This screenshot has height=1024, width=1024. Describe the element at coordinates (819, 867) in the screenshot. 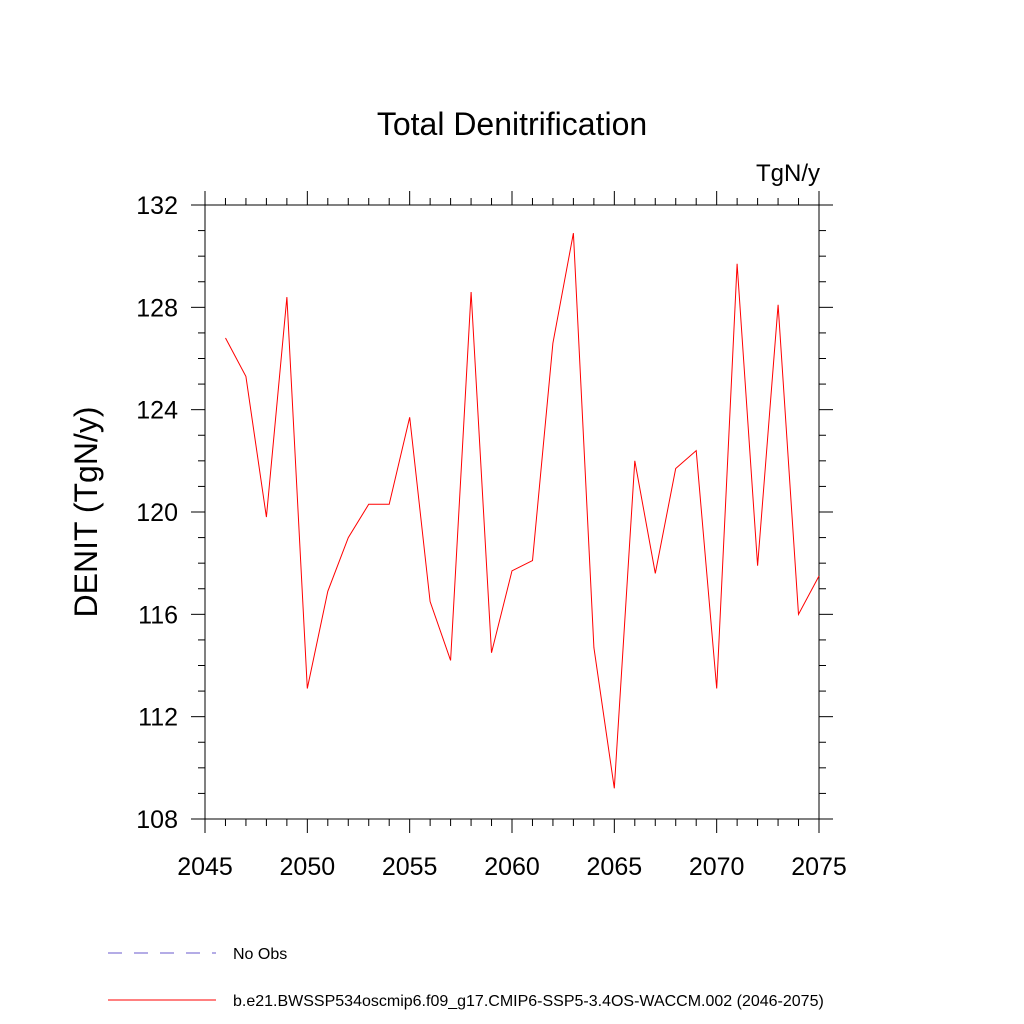

I see `x-tick-label: 2075` at that location.